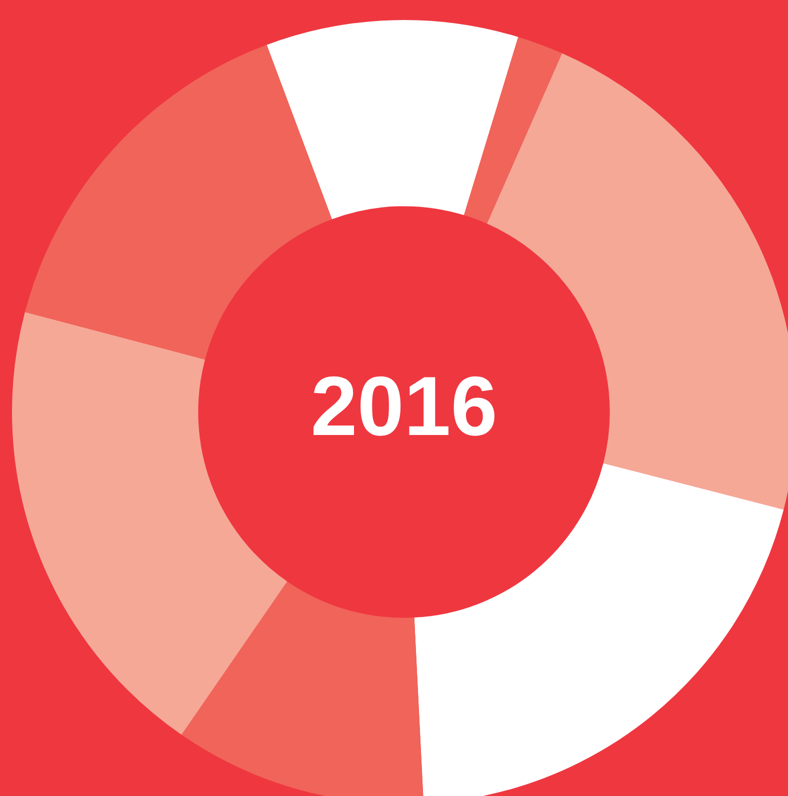 This screenshot has height=796, width=788. Describe the element at coordinates (404, 406) in the screenshot. I see `text: 2016` at that location.